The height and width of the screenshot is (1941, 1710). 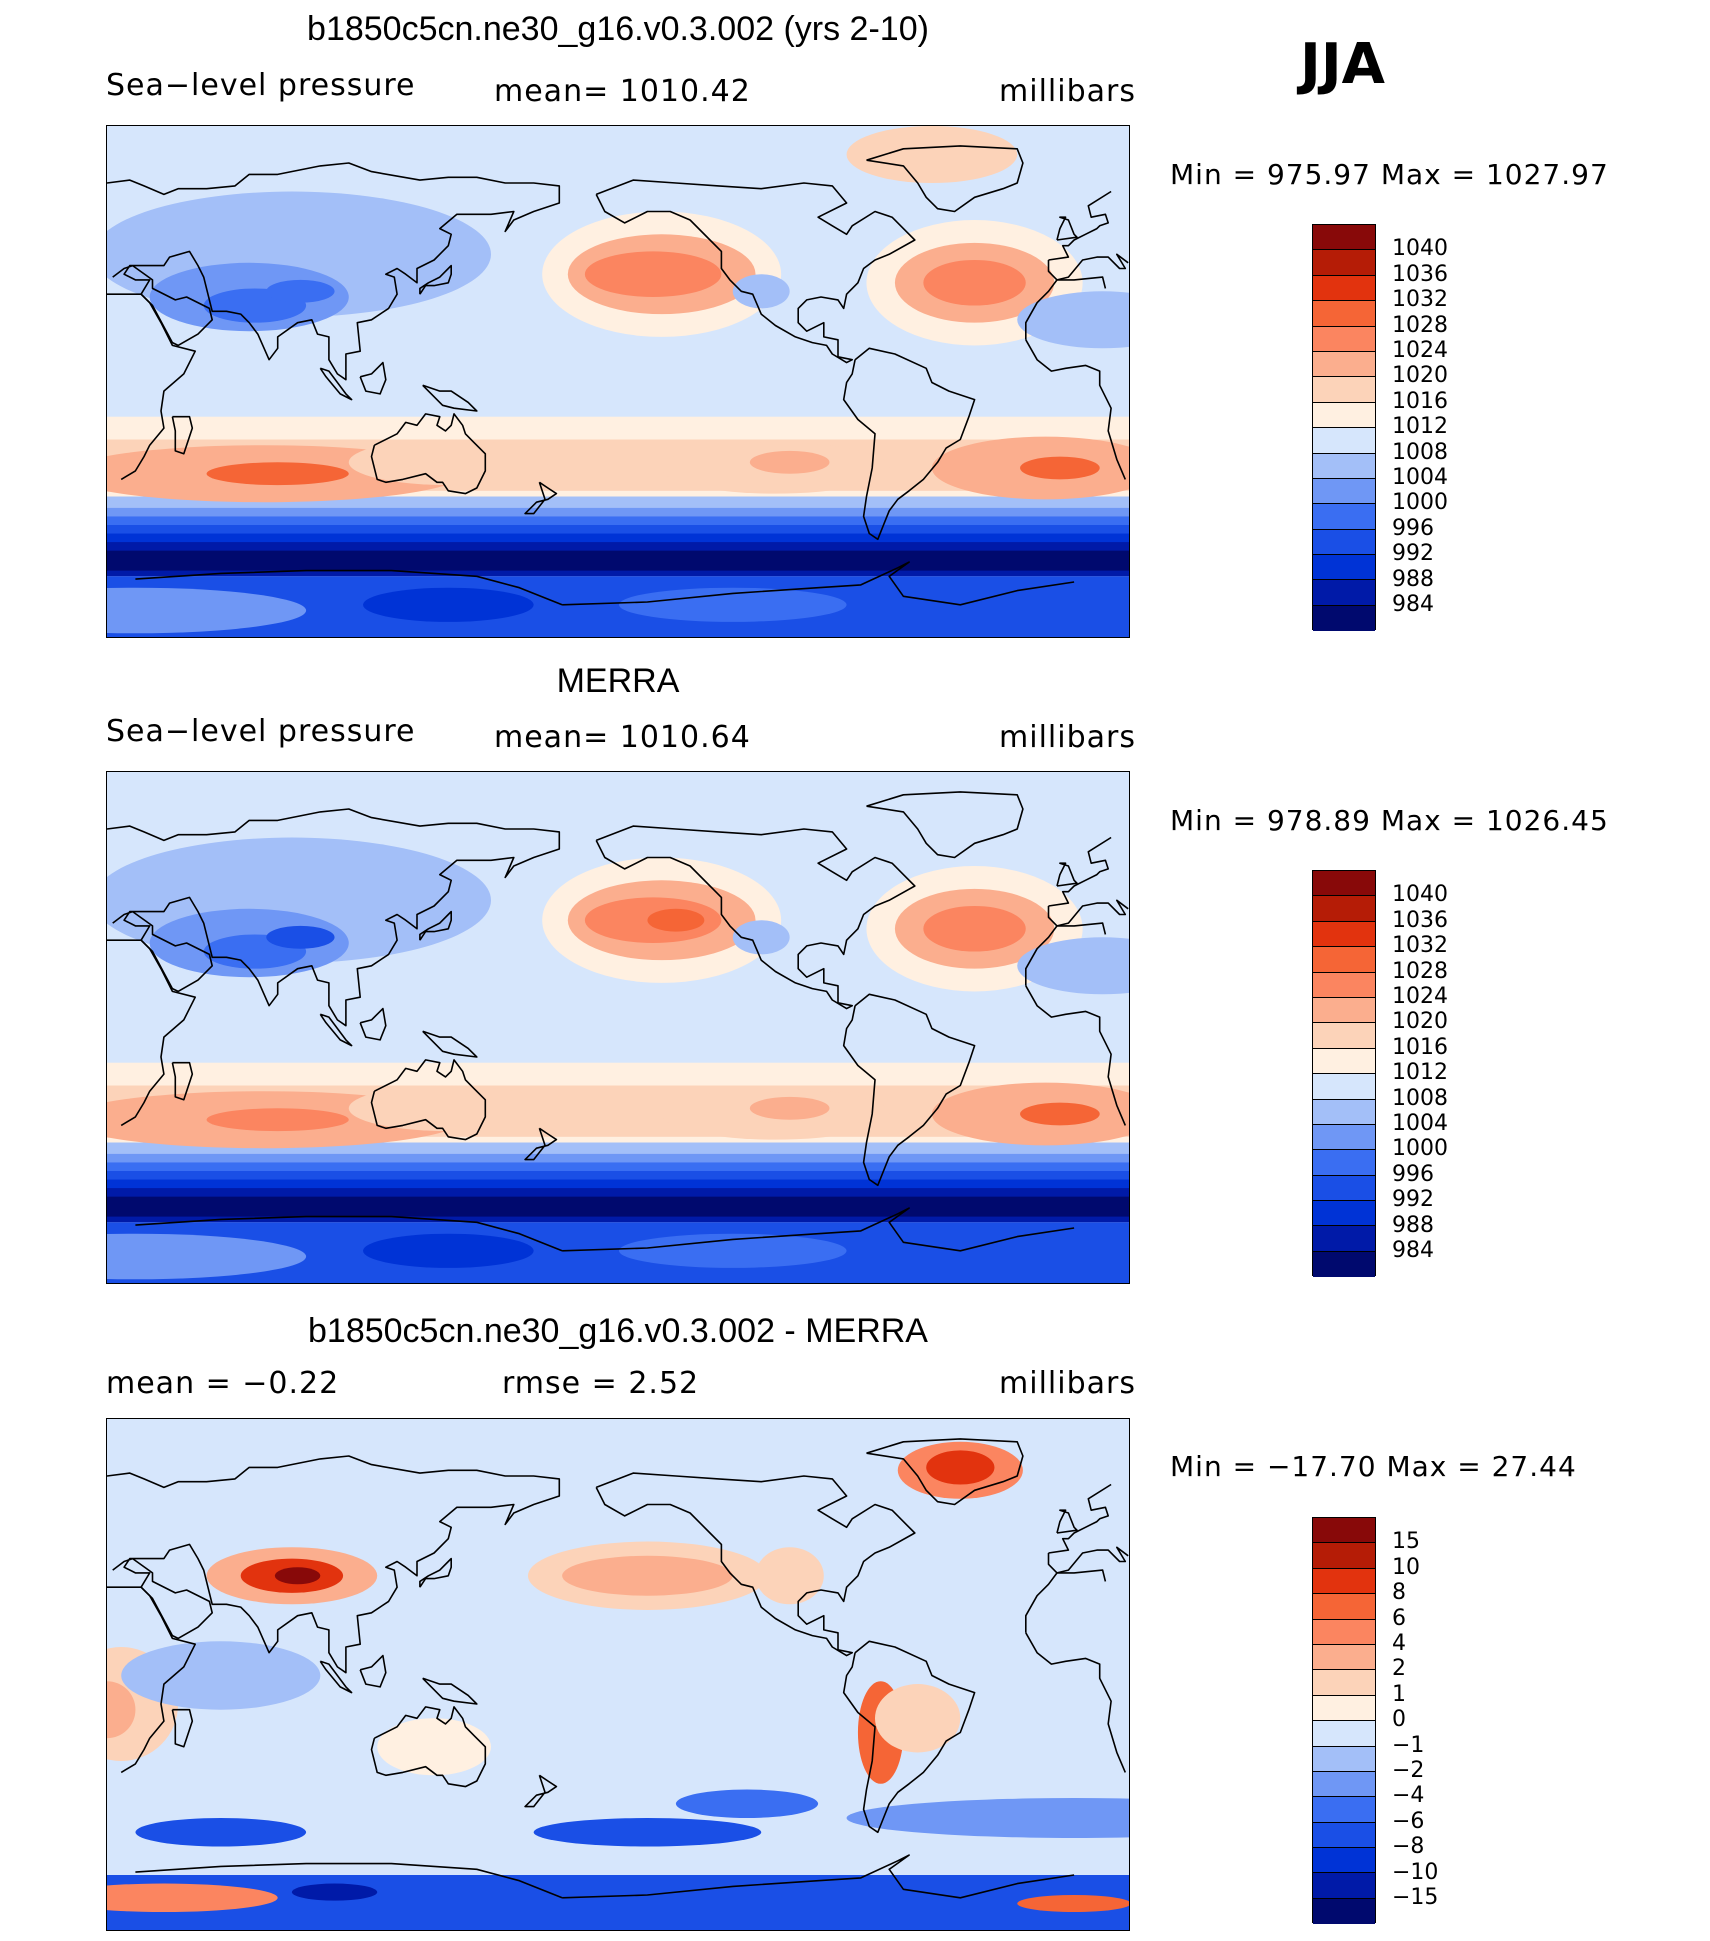 I want to click on southern-ocean-anomaly, so click(x=987, y=1818).